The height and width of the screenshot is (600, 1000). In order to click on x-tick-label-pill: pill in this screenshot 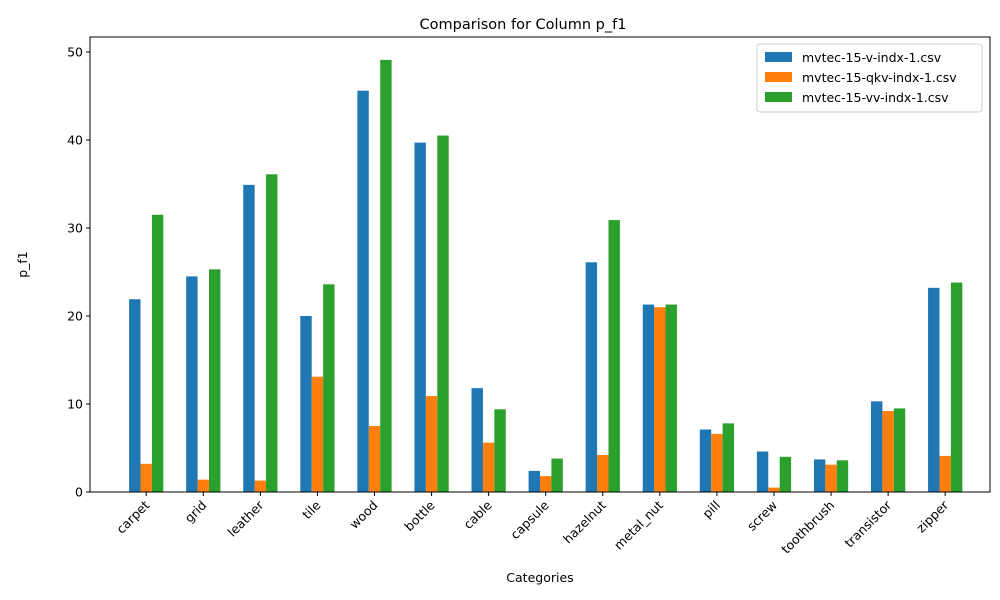, I will do `click(711, 510)`.